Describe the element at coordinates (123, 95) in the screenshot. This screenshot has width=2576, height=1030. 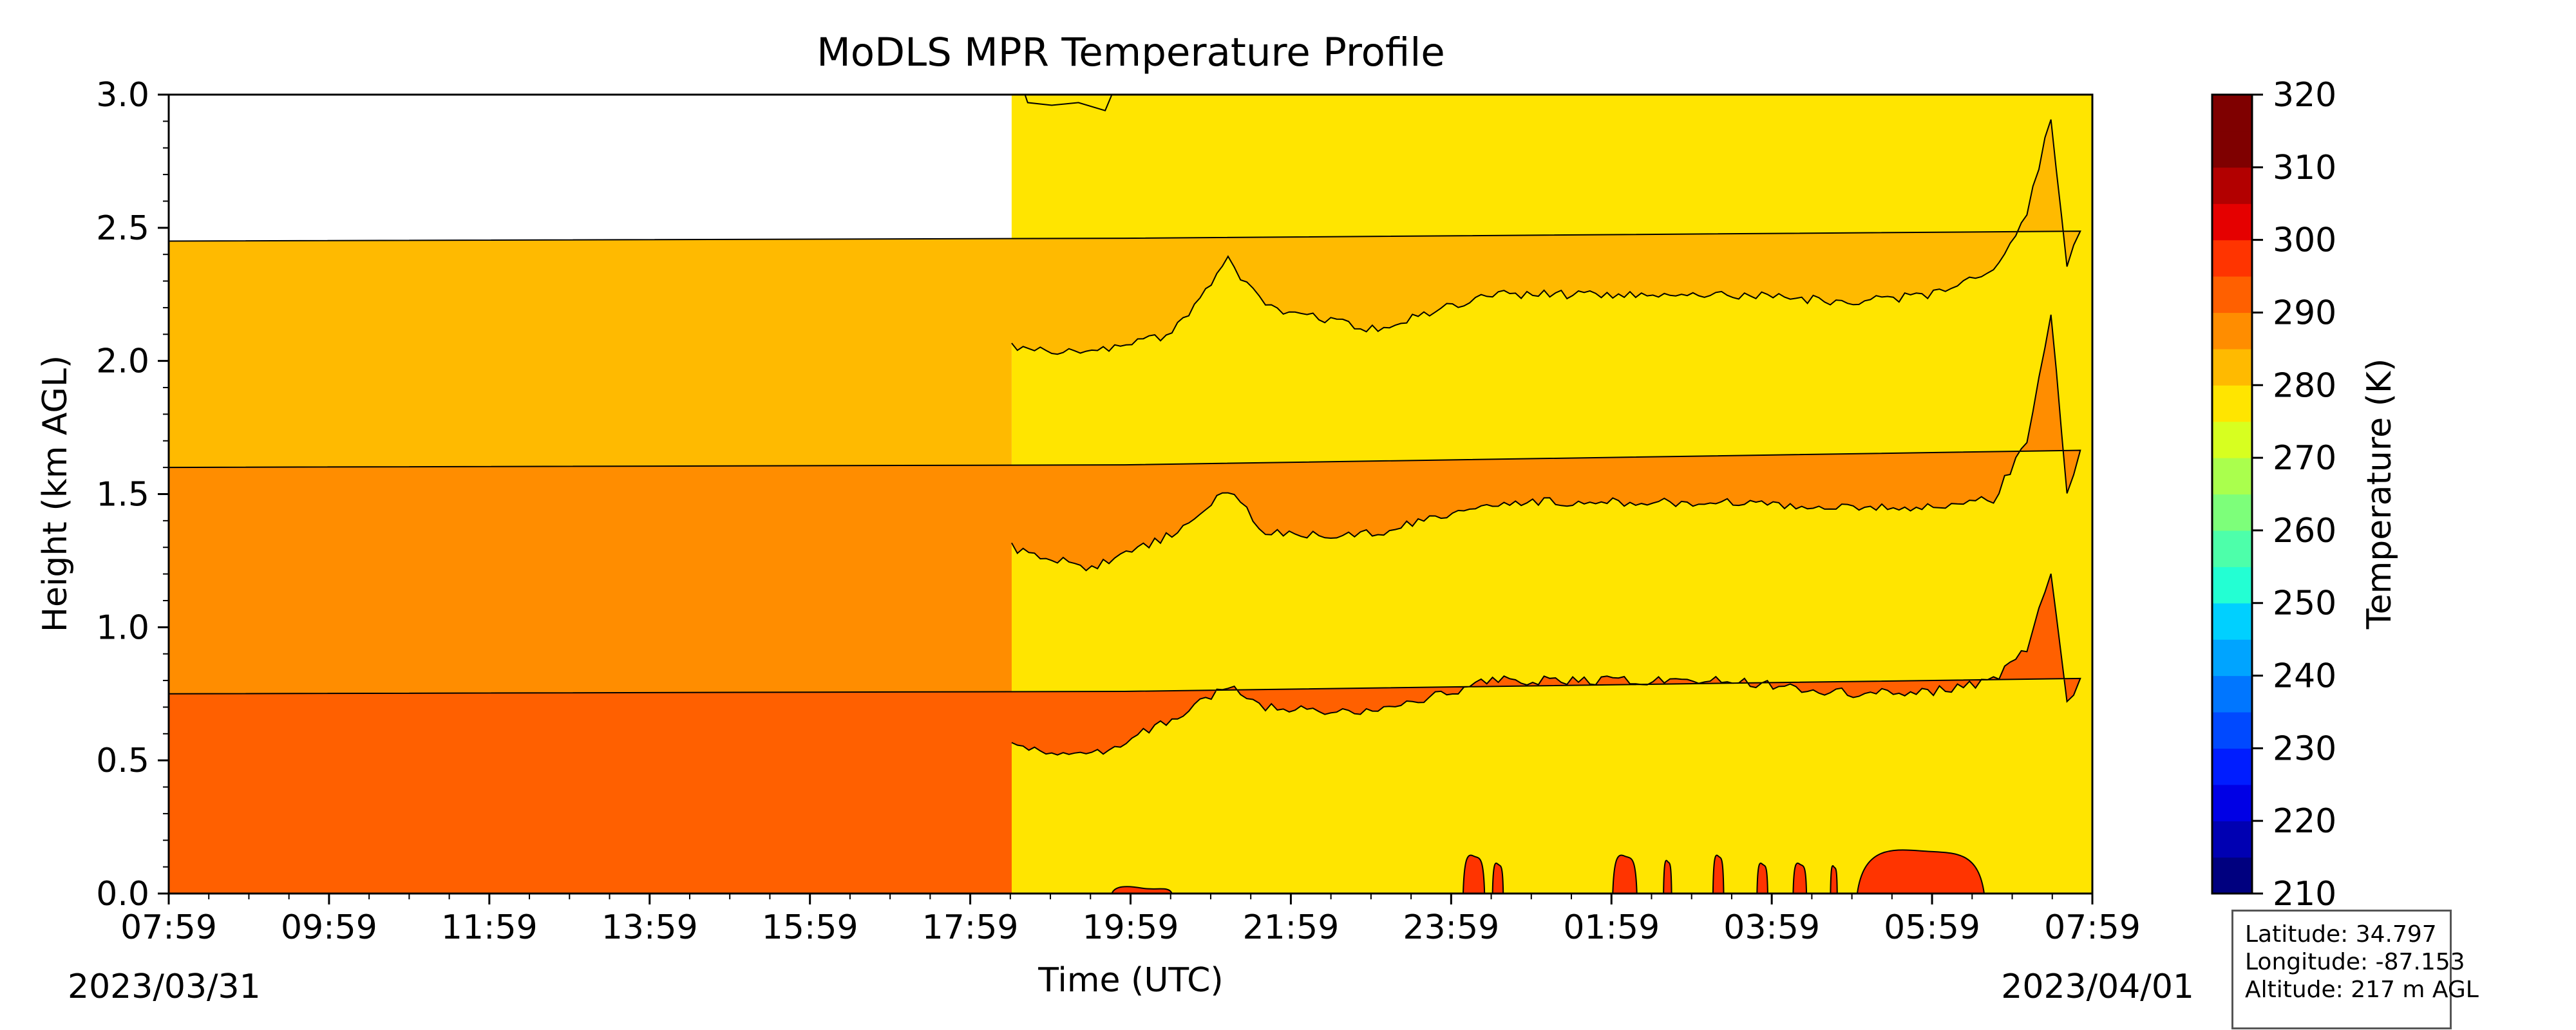
I see `y-tick-label: 3.0` at that location.